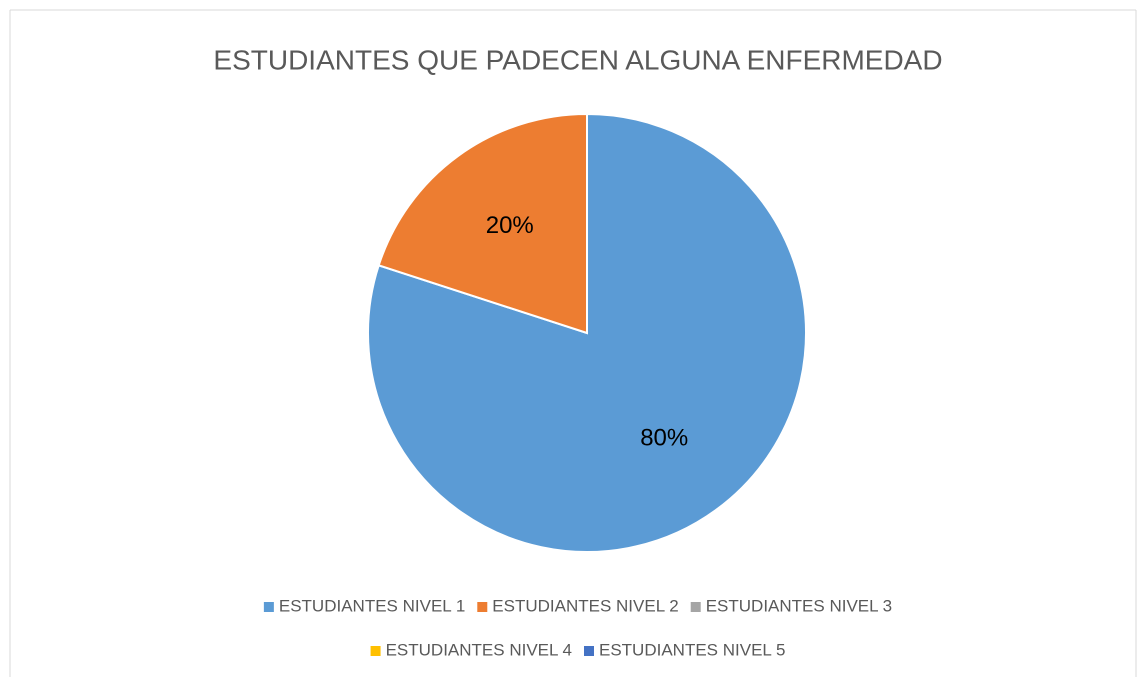 The height and width of the screenshot is (677, 1146). Describe the element at coordinates (585, 605) in the screenshot. I see `legend-label: ESTUDIANTES NIVEL 2` at that location.